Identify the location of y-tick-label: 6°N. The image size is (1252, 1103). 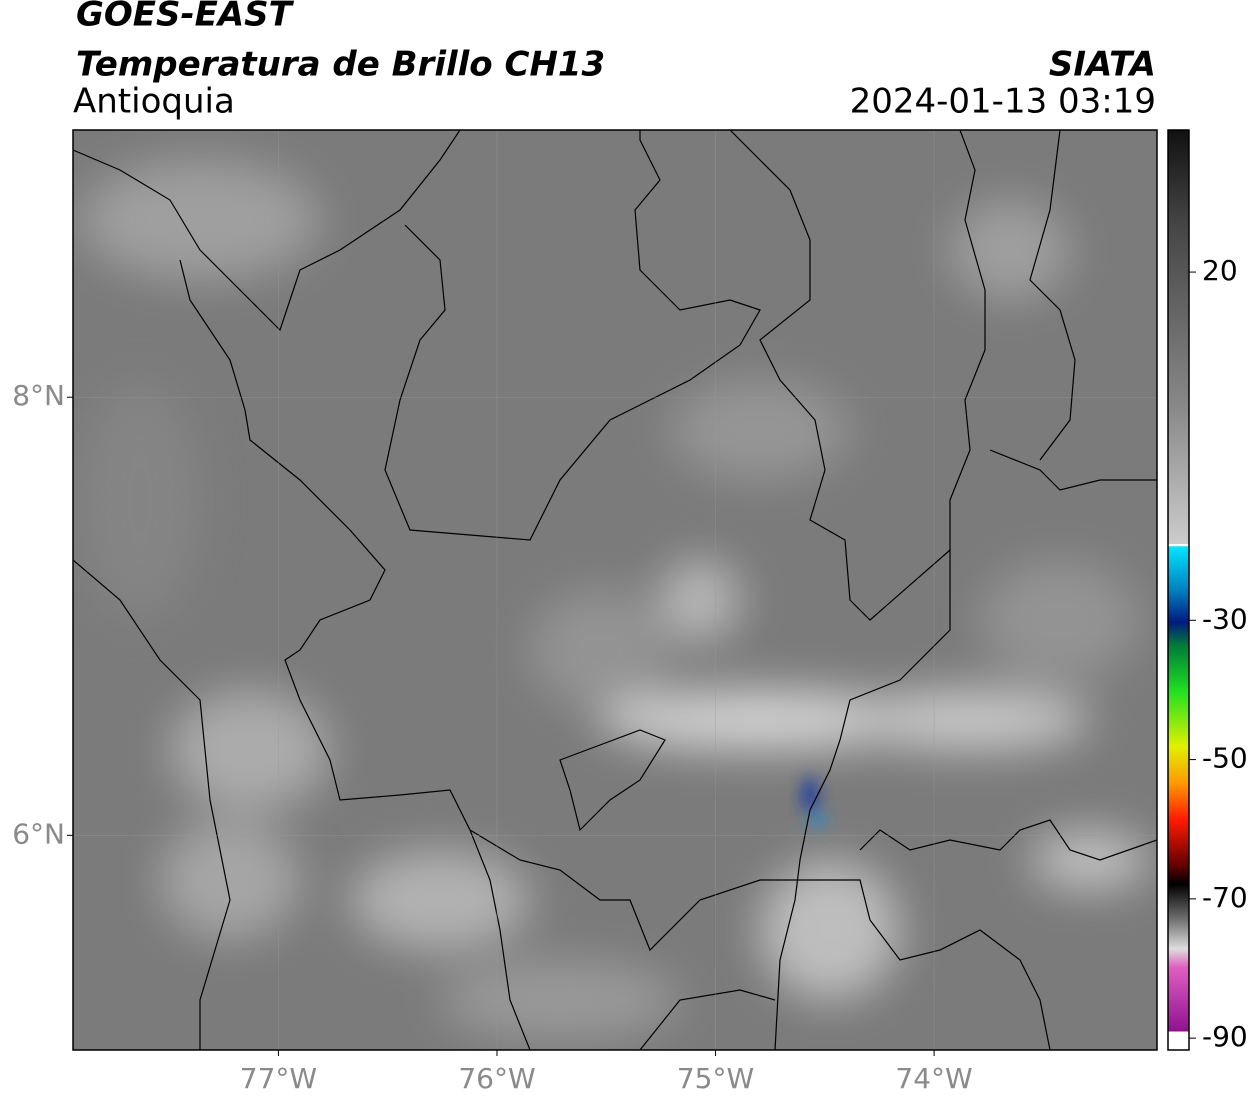
(38, 833).